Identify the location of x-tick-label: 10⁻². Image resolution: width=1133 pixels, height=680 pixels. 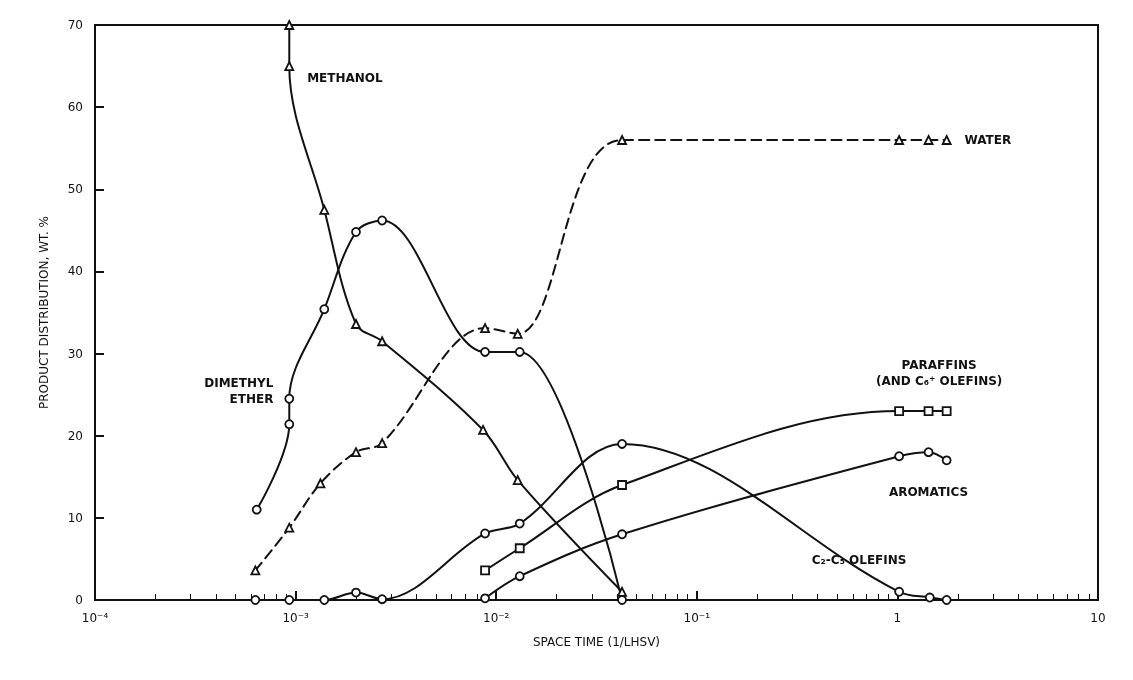
(496, 618).